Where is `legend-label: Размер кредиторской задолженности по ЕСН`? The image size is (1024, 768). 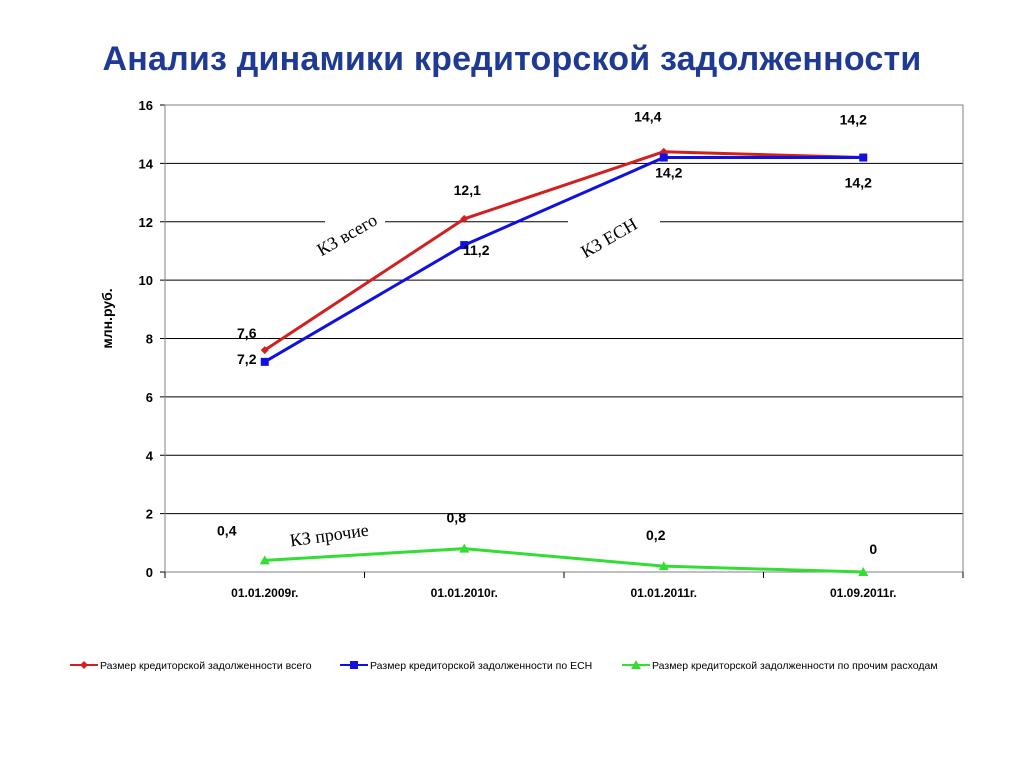
legend-label: Размер кредиторской задолженности по ЕСН is located at coordinates (481, 666).